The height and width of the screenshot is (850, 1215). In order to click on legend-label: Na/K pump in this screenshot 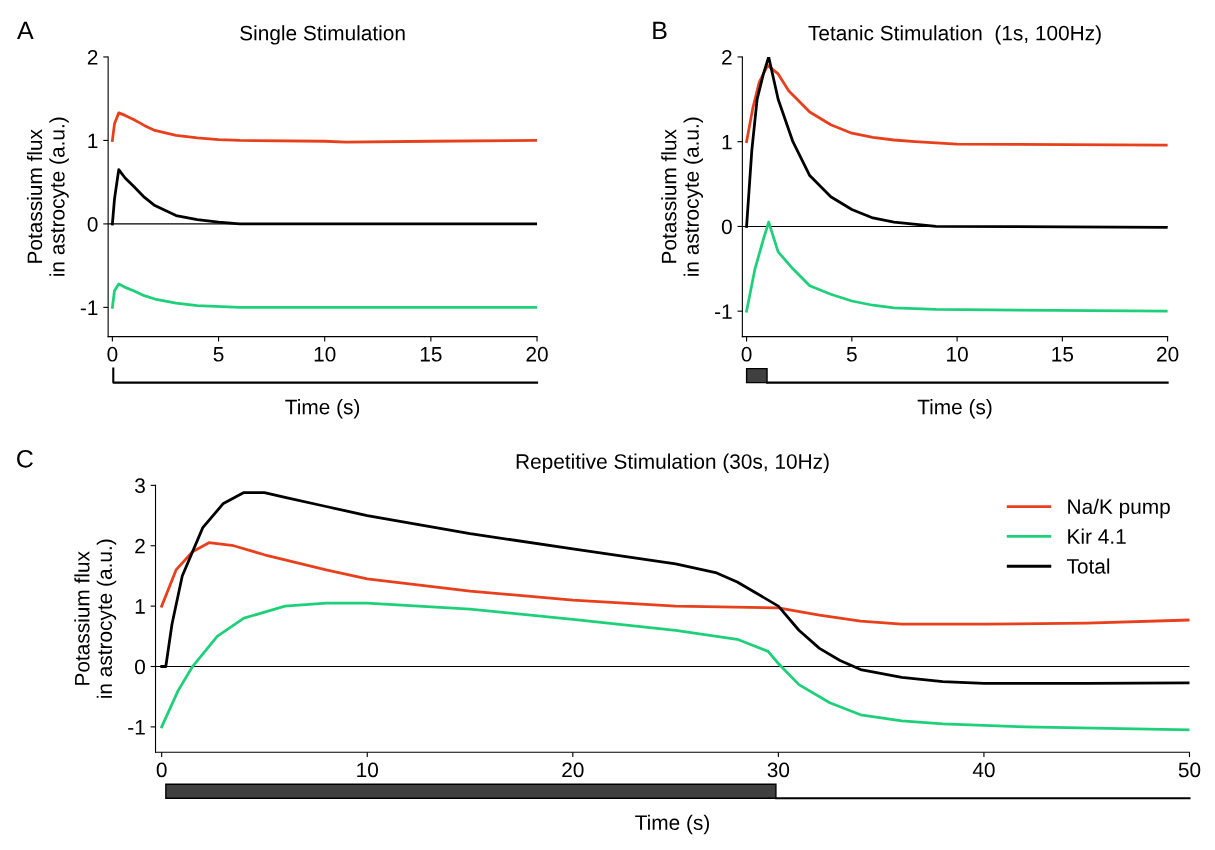, I will do `click(1119, 508)`.